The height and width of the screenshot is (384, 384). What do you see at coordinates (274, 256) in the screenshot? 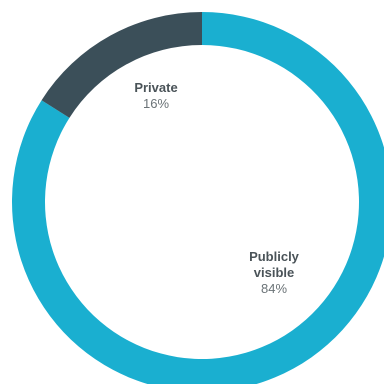
I see `slice-name-publicly-visible-line1: Publicly` at bounding box center [274, 256].